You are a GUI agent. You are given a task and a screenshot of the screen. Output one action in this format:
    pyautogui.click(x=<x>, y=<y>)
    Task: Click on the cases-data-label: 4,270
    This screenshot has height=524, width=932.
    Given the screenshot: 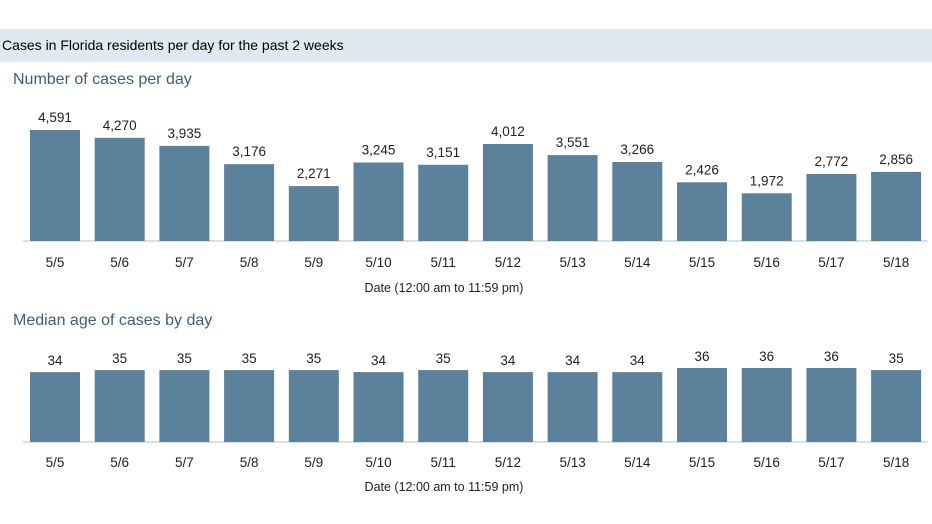 What is the action you would take?
    pyautogui.click(x=120, y=125)
    